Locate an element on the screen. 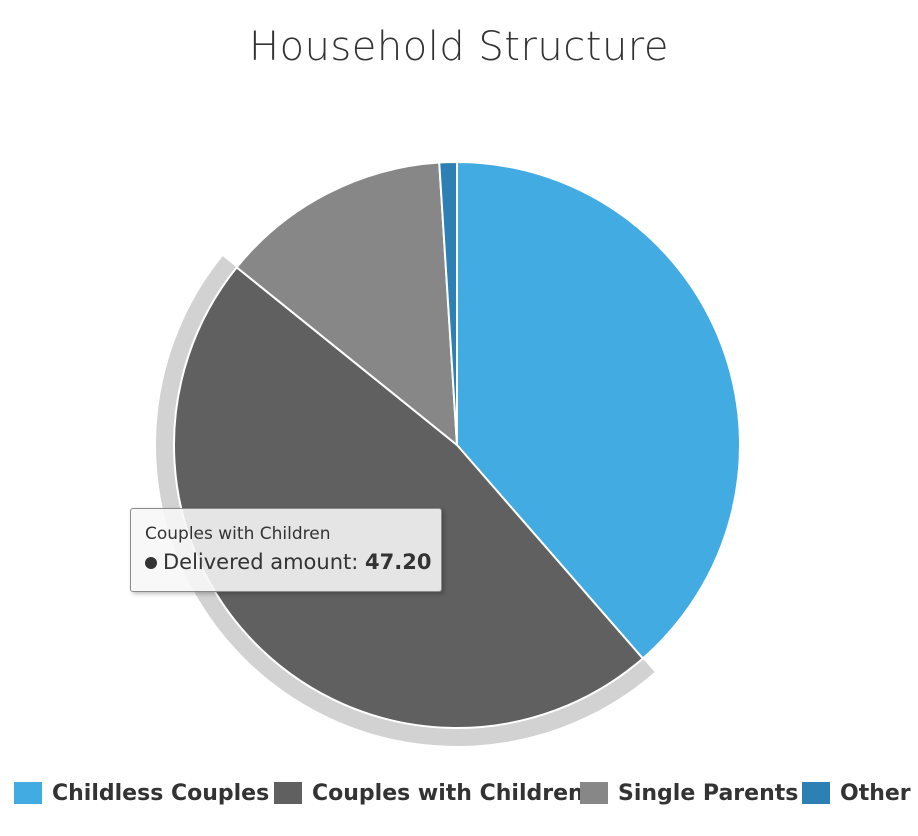  legend-item-couples-with-children: Couples with Children is located at coordinates (429, 793).